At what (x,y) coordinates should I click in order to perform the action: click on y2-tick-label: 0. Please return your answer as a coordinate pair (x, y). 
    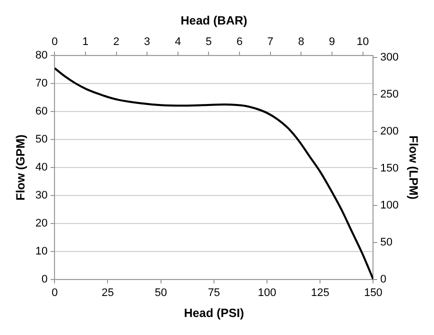
    Looking at the image, I should click on (383, 279).